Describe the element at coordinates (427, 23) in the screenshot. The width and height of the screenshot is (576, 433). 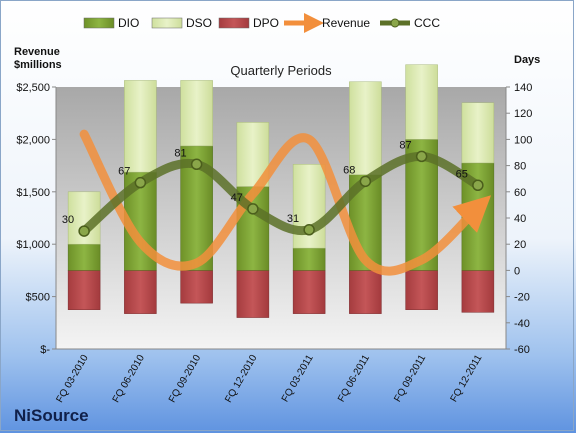
I see `legend-label-ccc: CCC` at that location.